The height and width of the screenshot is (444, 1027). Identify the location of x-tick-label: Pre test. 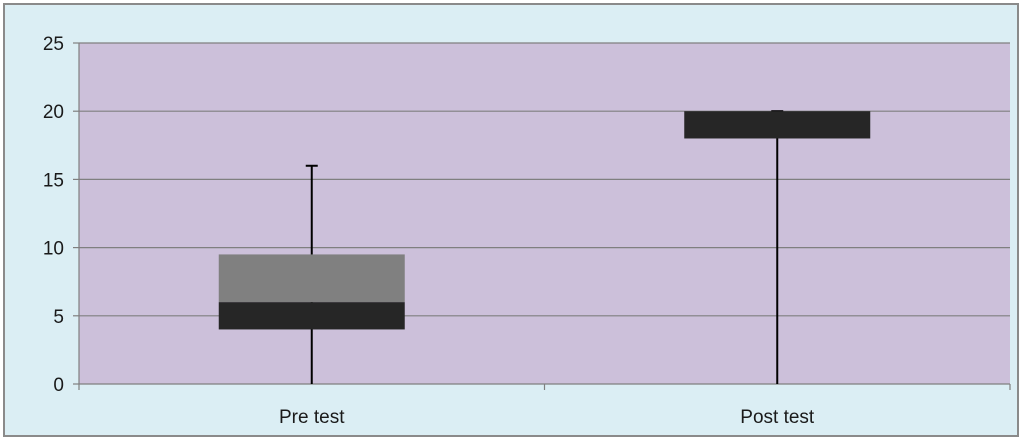
(312, 417).